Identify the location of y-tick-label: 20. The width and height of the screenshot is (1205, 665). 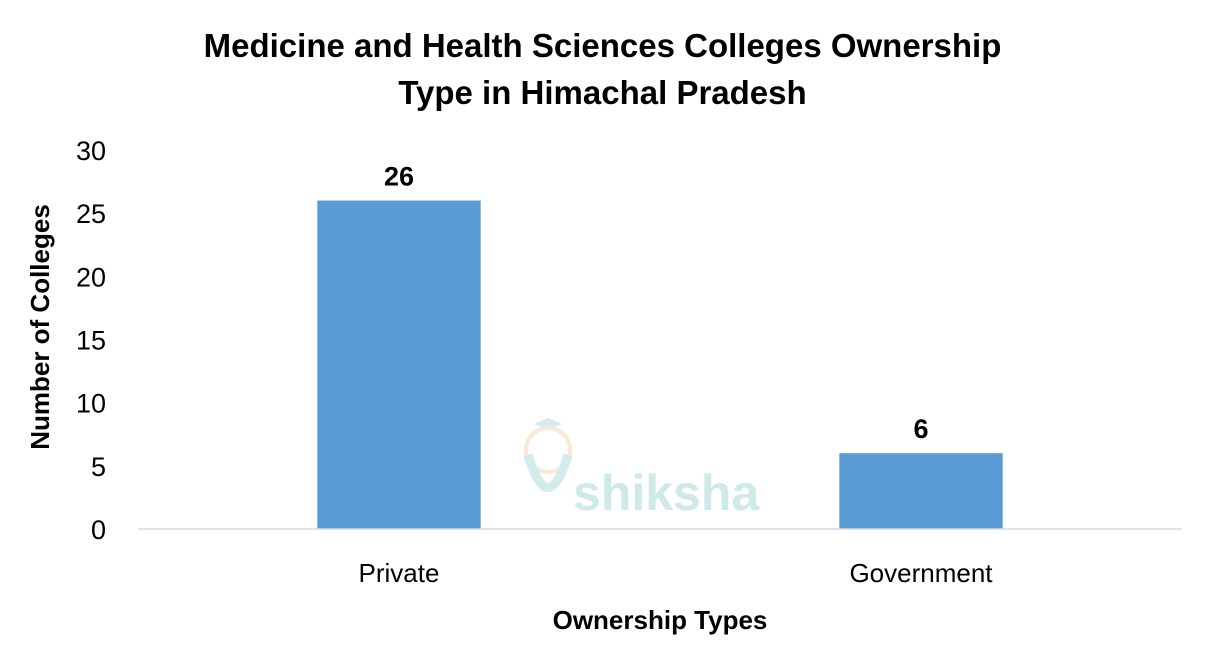
(91, 277).